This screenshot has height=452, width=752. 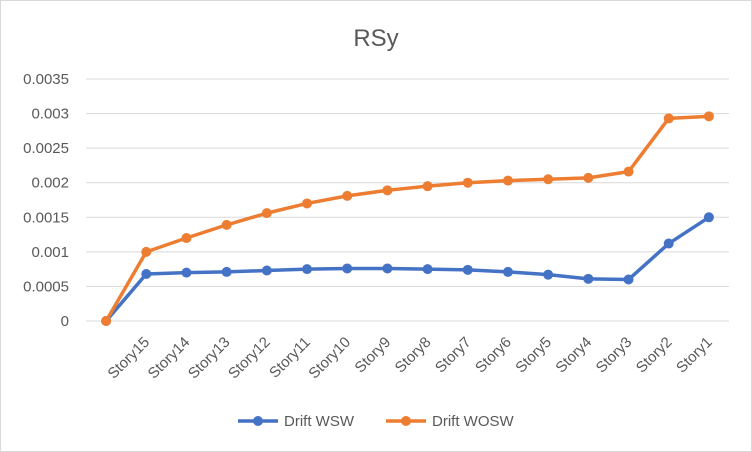 What do you see at coordinates (614, 355) in the screenshot?
I see `x-tick-label: Story3` at bounding box center [614, 355].